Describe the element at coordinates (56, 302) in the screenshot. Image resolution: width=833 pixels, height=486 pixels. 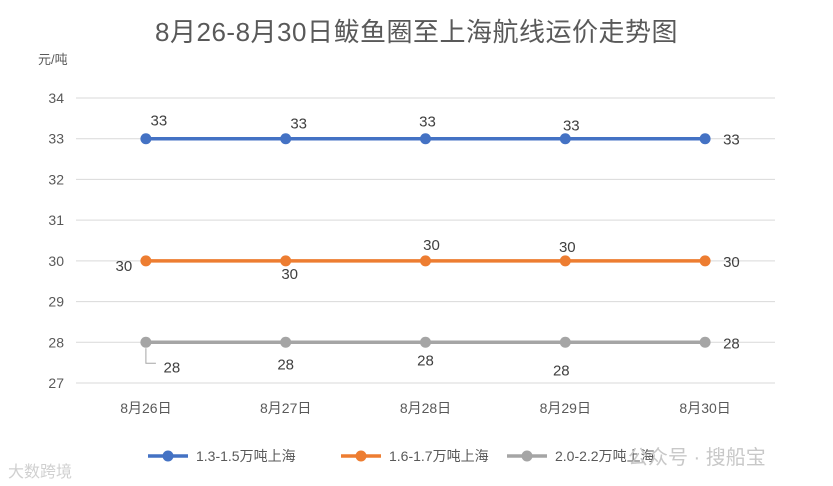
I see `y-tick-label: 29` at that location.